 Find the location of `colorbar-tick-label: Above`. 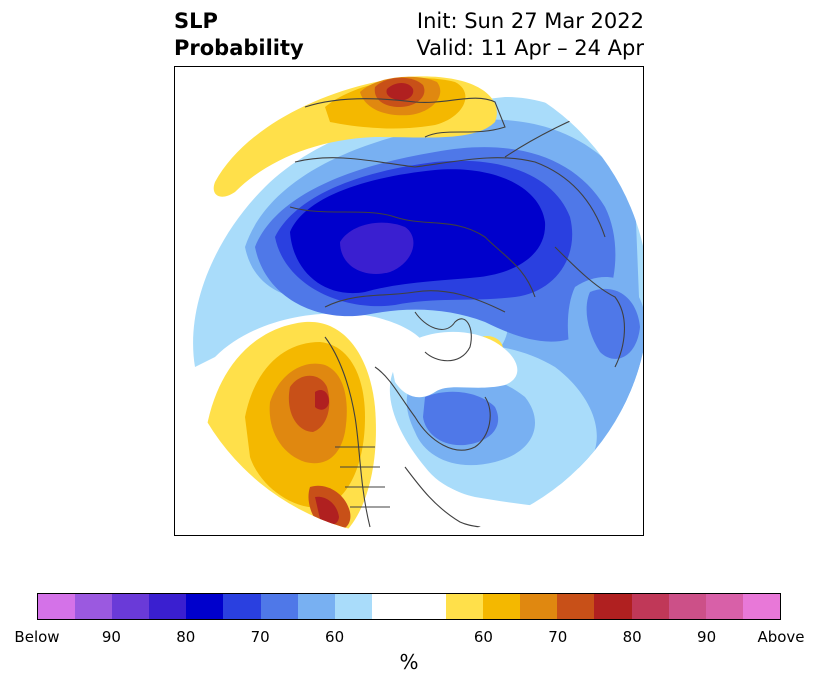

colorbar-tick-label: Above is located at coordinates (781, 637).